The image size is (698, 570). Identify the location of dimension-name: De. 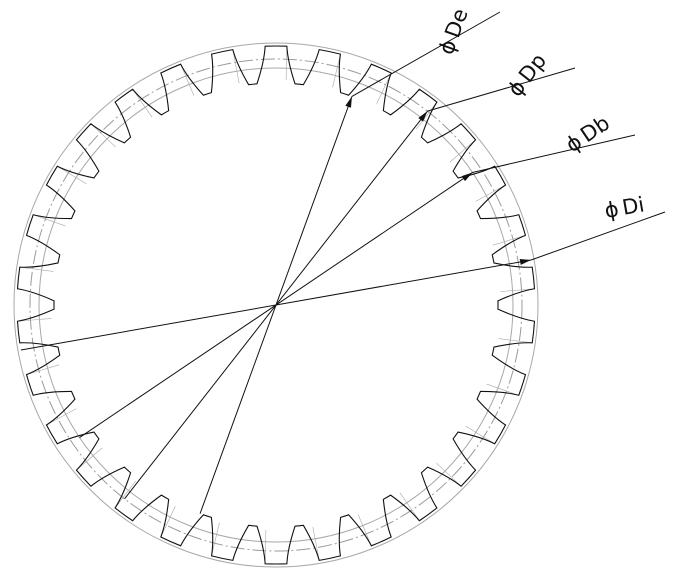
(456, 23).